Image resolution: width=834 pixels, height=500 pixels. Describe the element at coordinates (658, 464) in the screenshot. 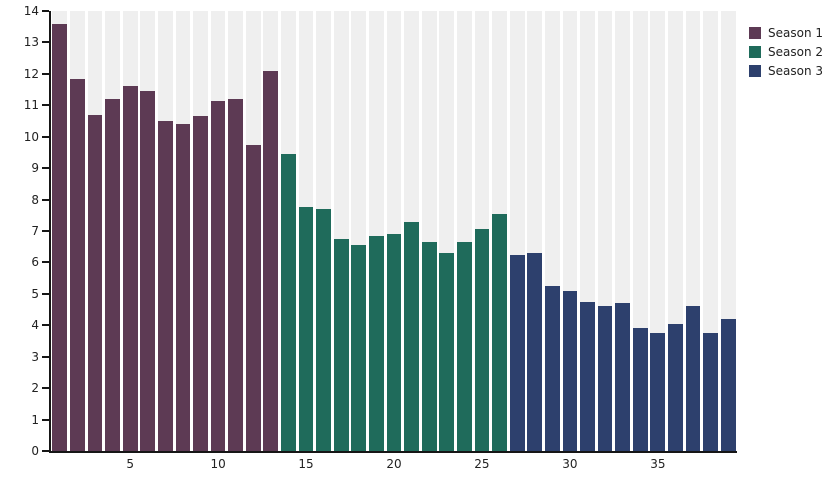

I see `x-tick-label: 35` at that location.